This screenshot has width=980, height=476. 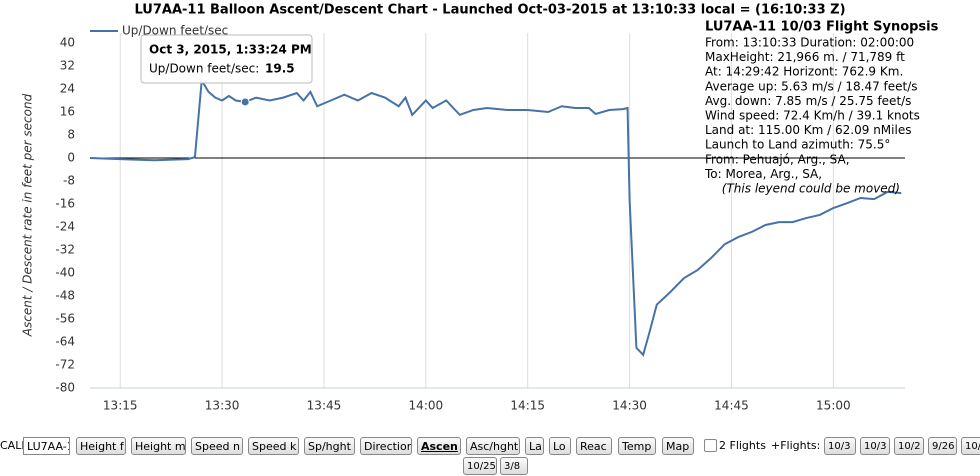 I want to click on x-tick-label: 13:15, so click(x=120, y=406).